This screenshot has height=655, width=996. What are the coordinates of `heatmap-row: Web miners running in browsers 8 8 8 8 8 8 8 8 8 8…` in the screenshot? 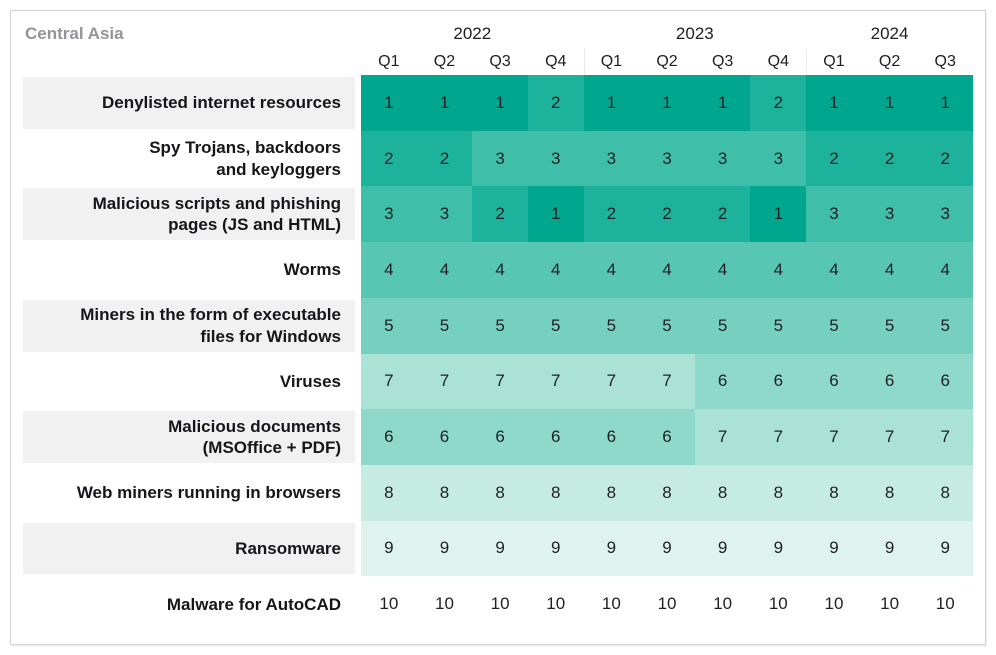 It's located at (498, 492).